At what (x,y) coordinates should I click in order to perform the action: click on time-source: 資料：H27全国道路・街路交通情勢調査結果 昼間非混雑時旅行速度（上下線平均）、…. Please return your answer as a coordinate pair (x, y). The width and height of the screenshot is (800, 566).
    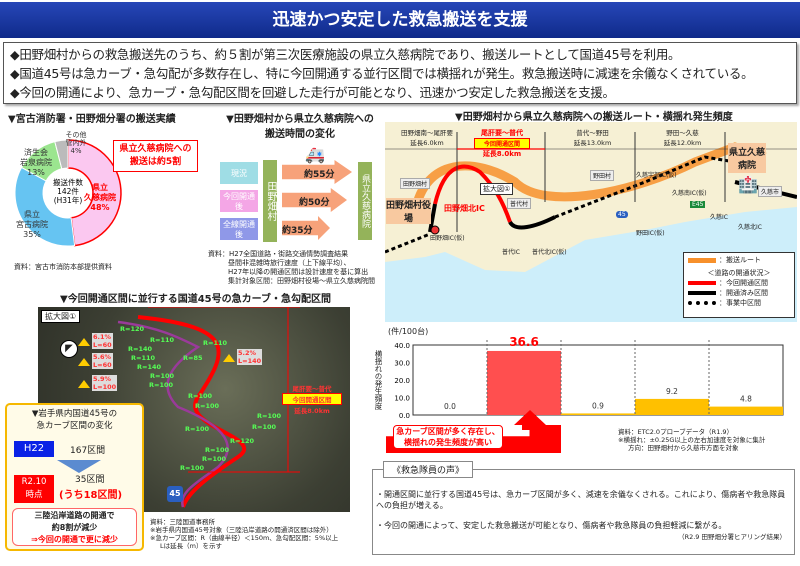
    Looking at the image, I should click on (291, 268).